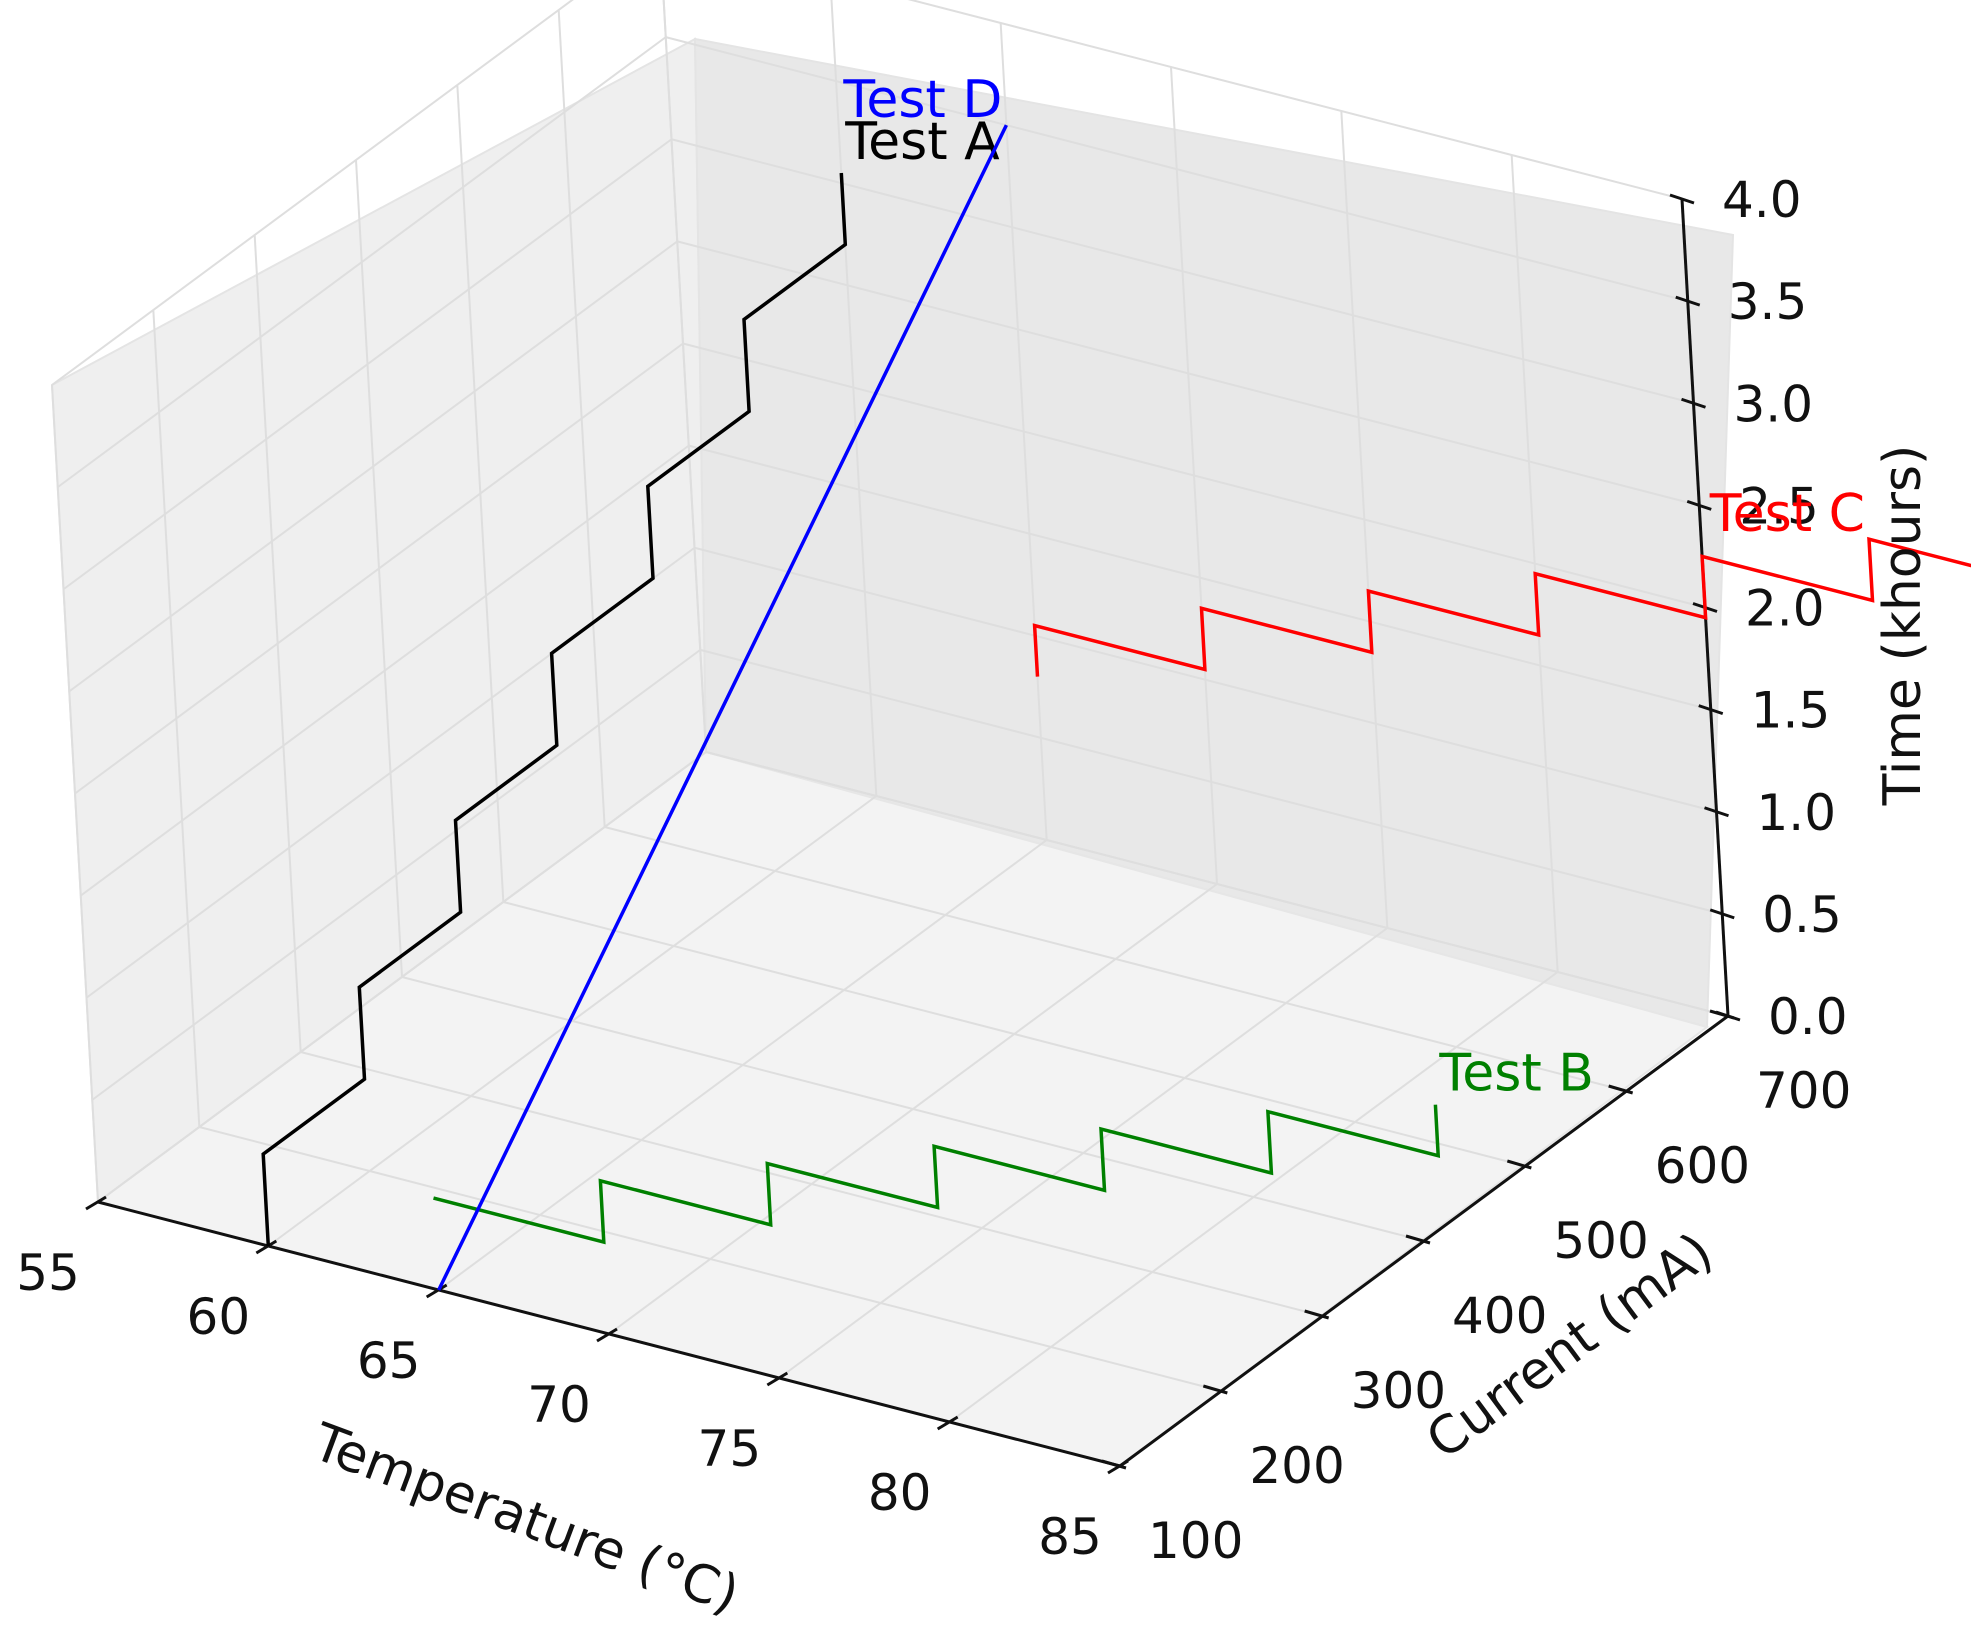  What do you see at coordinates (1903, 626) in the screenshot?
I see `z-axis-label: Time (khours)` at bounding box center [1903, 626].